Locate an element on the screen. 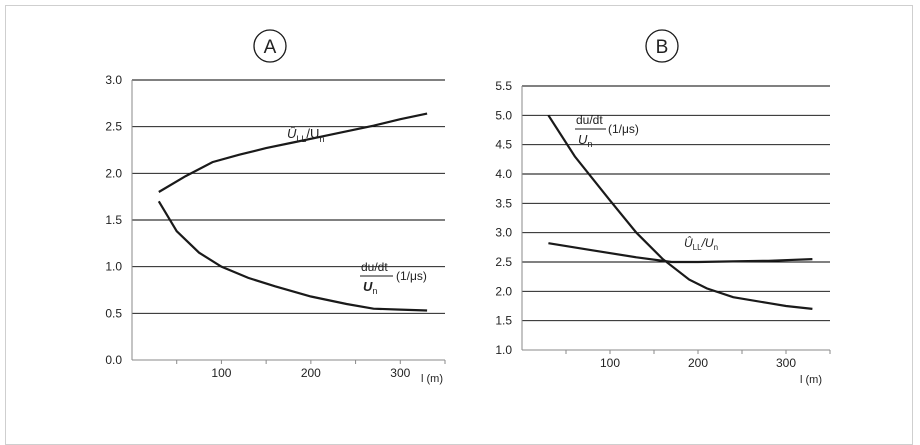  panel-a-label: A is located at coordinates (270, 47).